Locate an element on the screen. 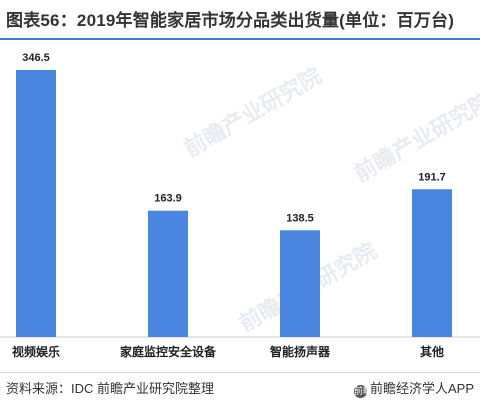 The height and width of the screenshot is (407, 480). title-divider is located at coordinates (240, 39).